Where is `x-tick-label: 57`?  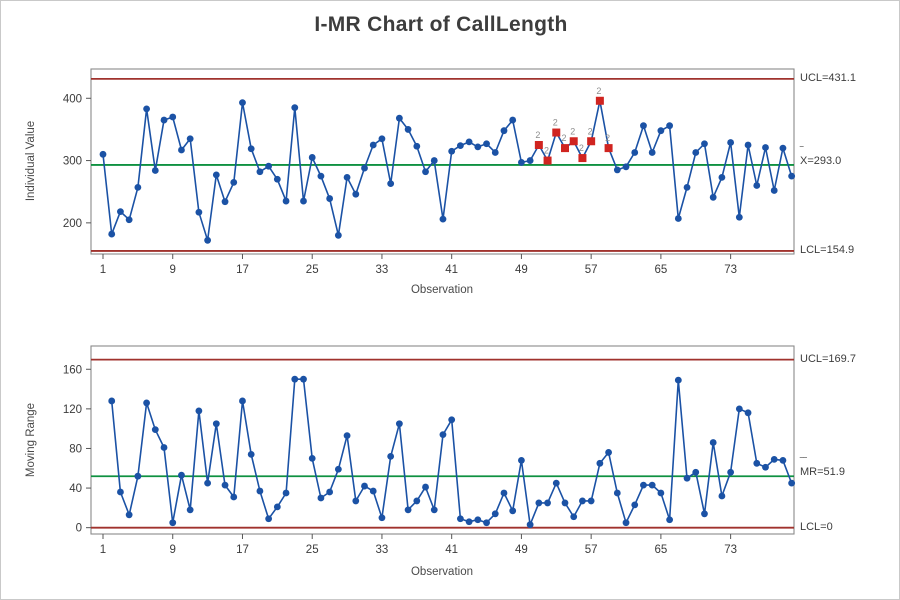
x-tick-label: 57 is located at coordinates (591, 270).